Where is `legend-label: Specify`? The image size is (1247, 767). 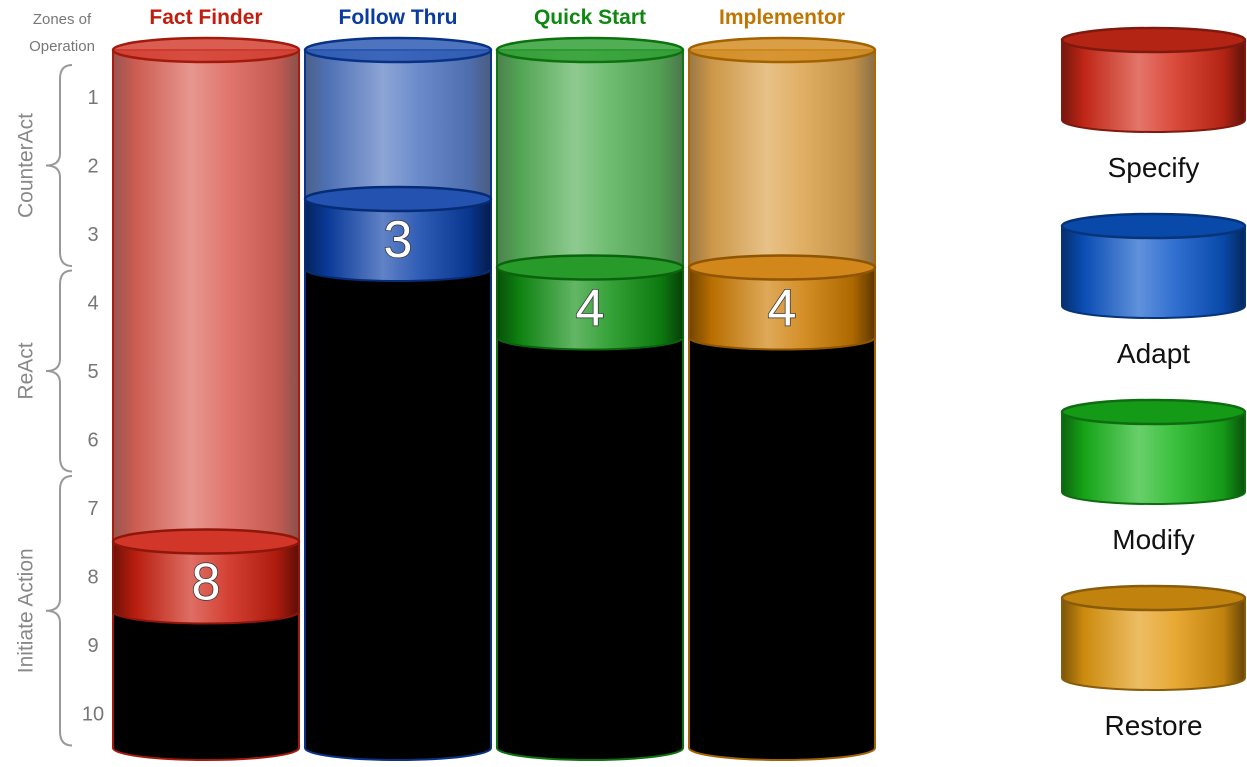 legend-label: Specify is located at coordinates (1150, 168).